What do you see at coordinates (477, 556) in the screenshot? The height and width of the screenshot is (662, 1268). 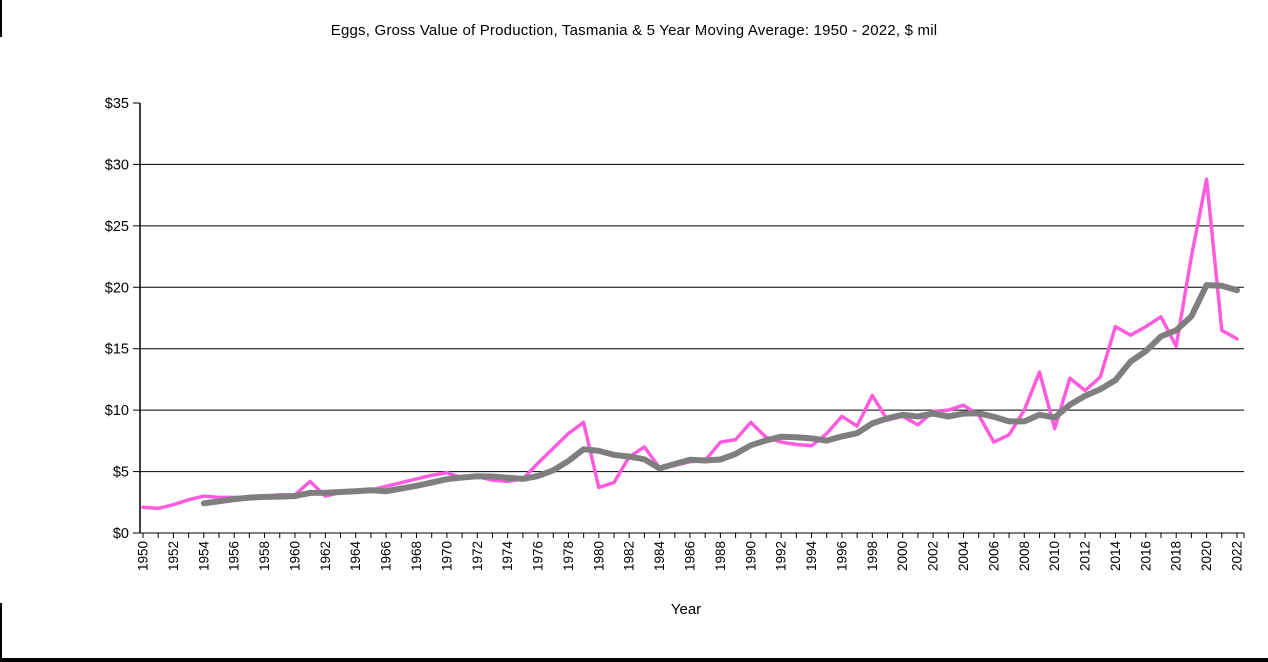 I see `x-tick-label: 1972` at bounding box center [477, 556].